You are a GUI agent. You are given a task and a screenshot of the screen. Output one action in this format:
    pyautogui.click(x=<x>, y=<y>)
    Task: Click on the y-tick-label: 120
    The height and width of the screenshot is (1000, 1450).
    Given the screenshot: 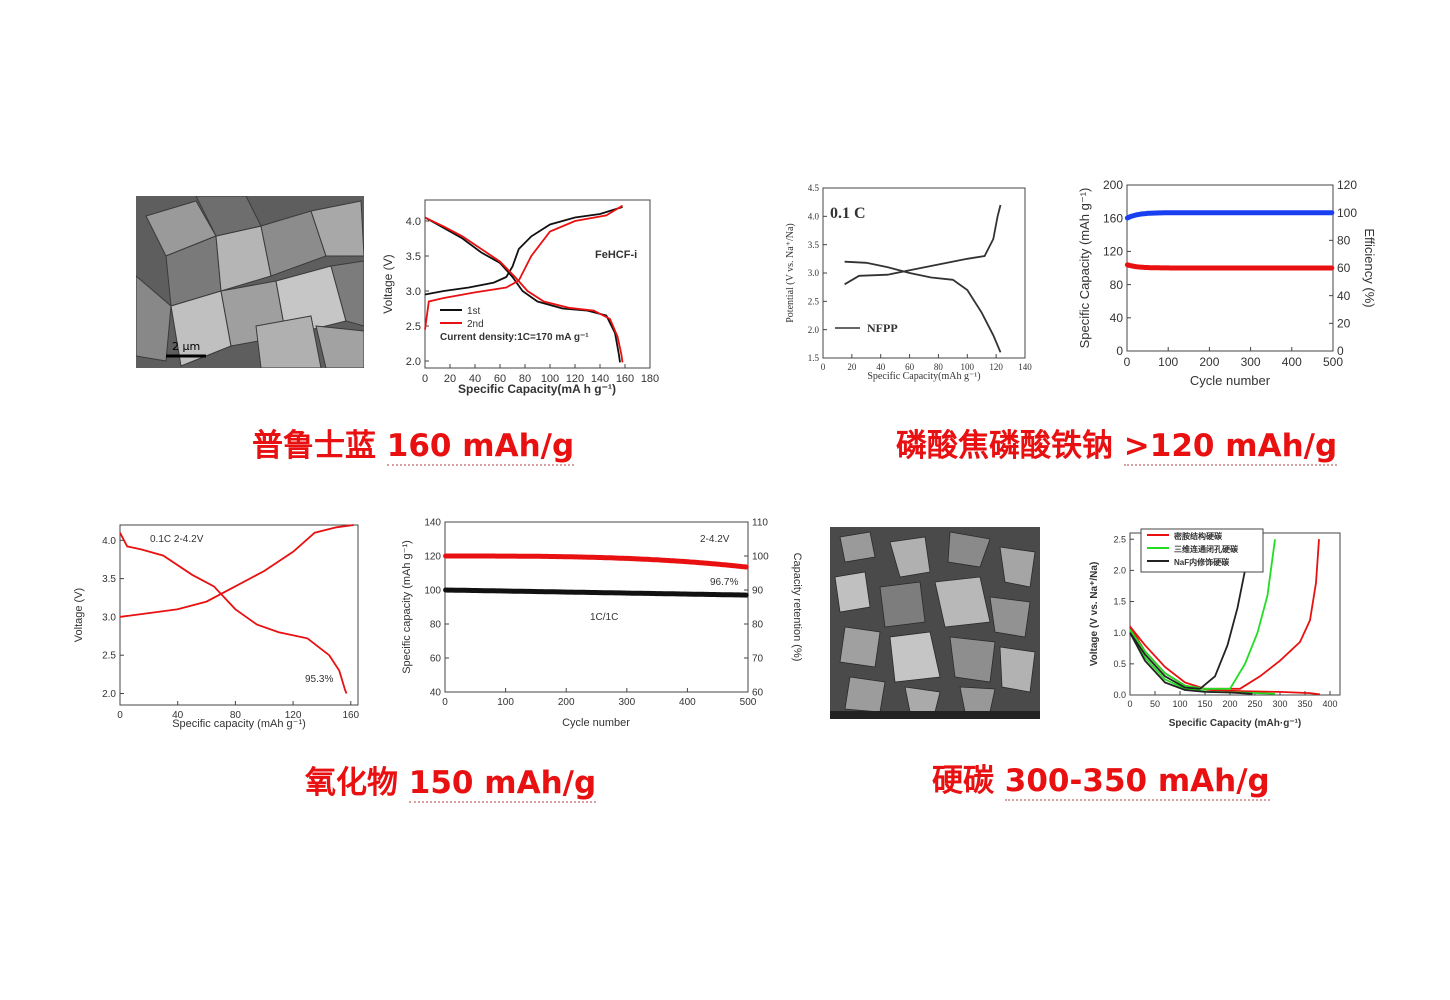 What is the action you would take?
    pyautogui.click(x=1113, y=252)
    